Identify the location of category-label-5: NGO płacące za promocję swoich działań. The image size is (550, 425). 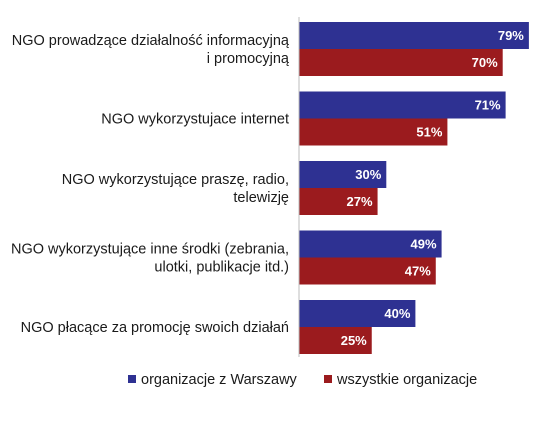
(155, 328).